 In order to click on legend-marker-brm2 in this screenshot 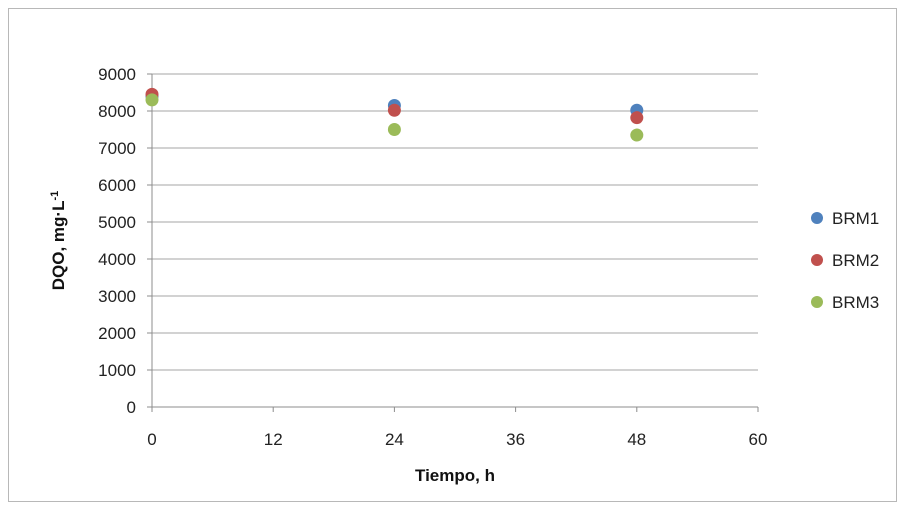, I will do `click(817, 260)`.